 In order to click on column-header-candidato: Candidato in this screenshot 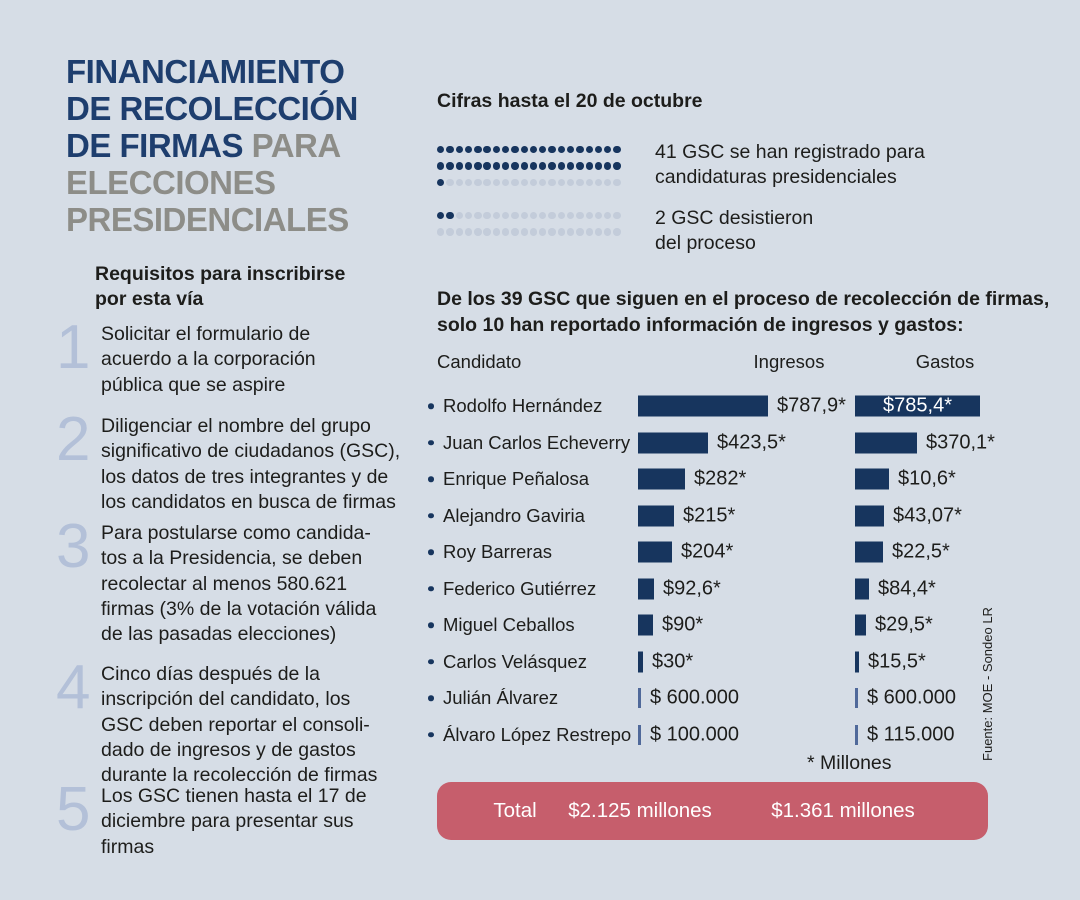, I will do `click(479, 361)`.